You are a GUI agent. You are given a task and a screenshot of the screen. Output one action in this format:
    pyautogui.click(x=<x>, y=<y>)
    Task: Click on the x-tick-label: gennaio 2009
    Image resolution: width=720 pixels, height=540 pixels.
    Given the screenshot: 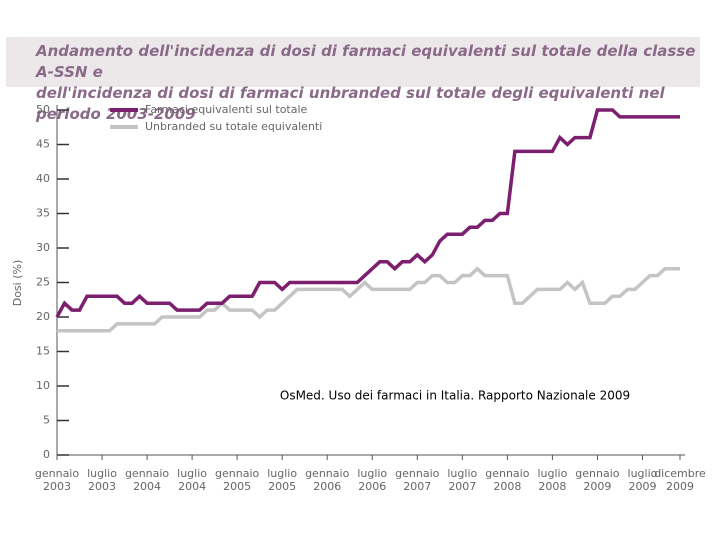 What is the action you would take?
    pyautogui.click(x=597, y=480)
    